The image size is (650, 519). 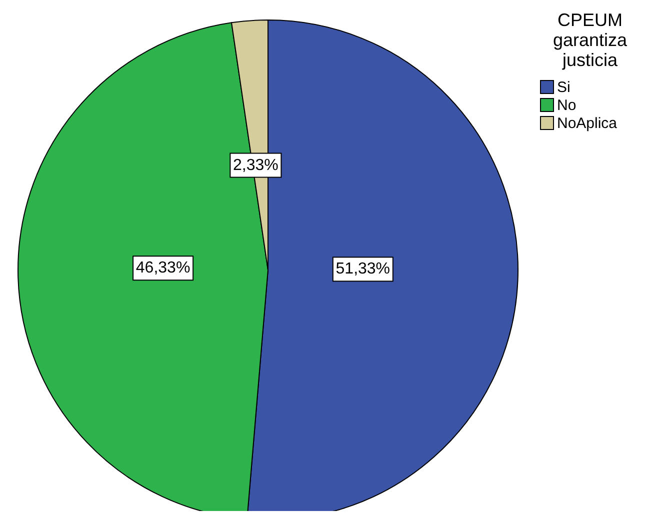 What do you see at coordinates (255, 165) in the screenshot?
I see `data-label: 2,33%` at bounding box center [255, 165].